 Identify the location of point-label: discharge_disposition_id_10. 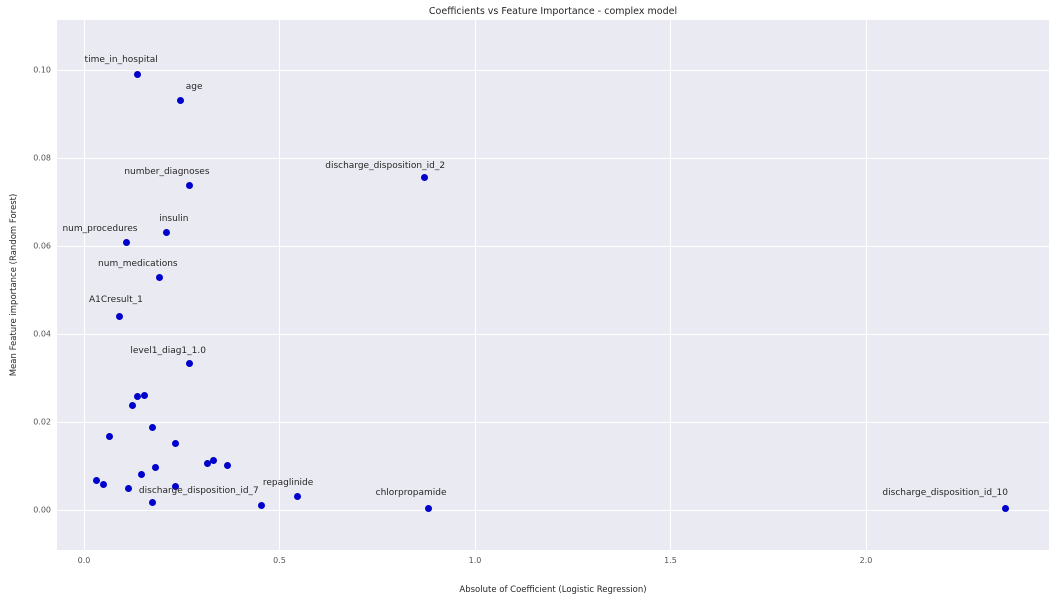
(945, 492).